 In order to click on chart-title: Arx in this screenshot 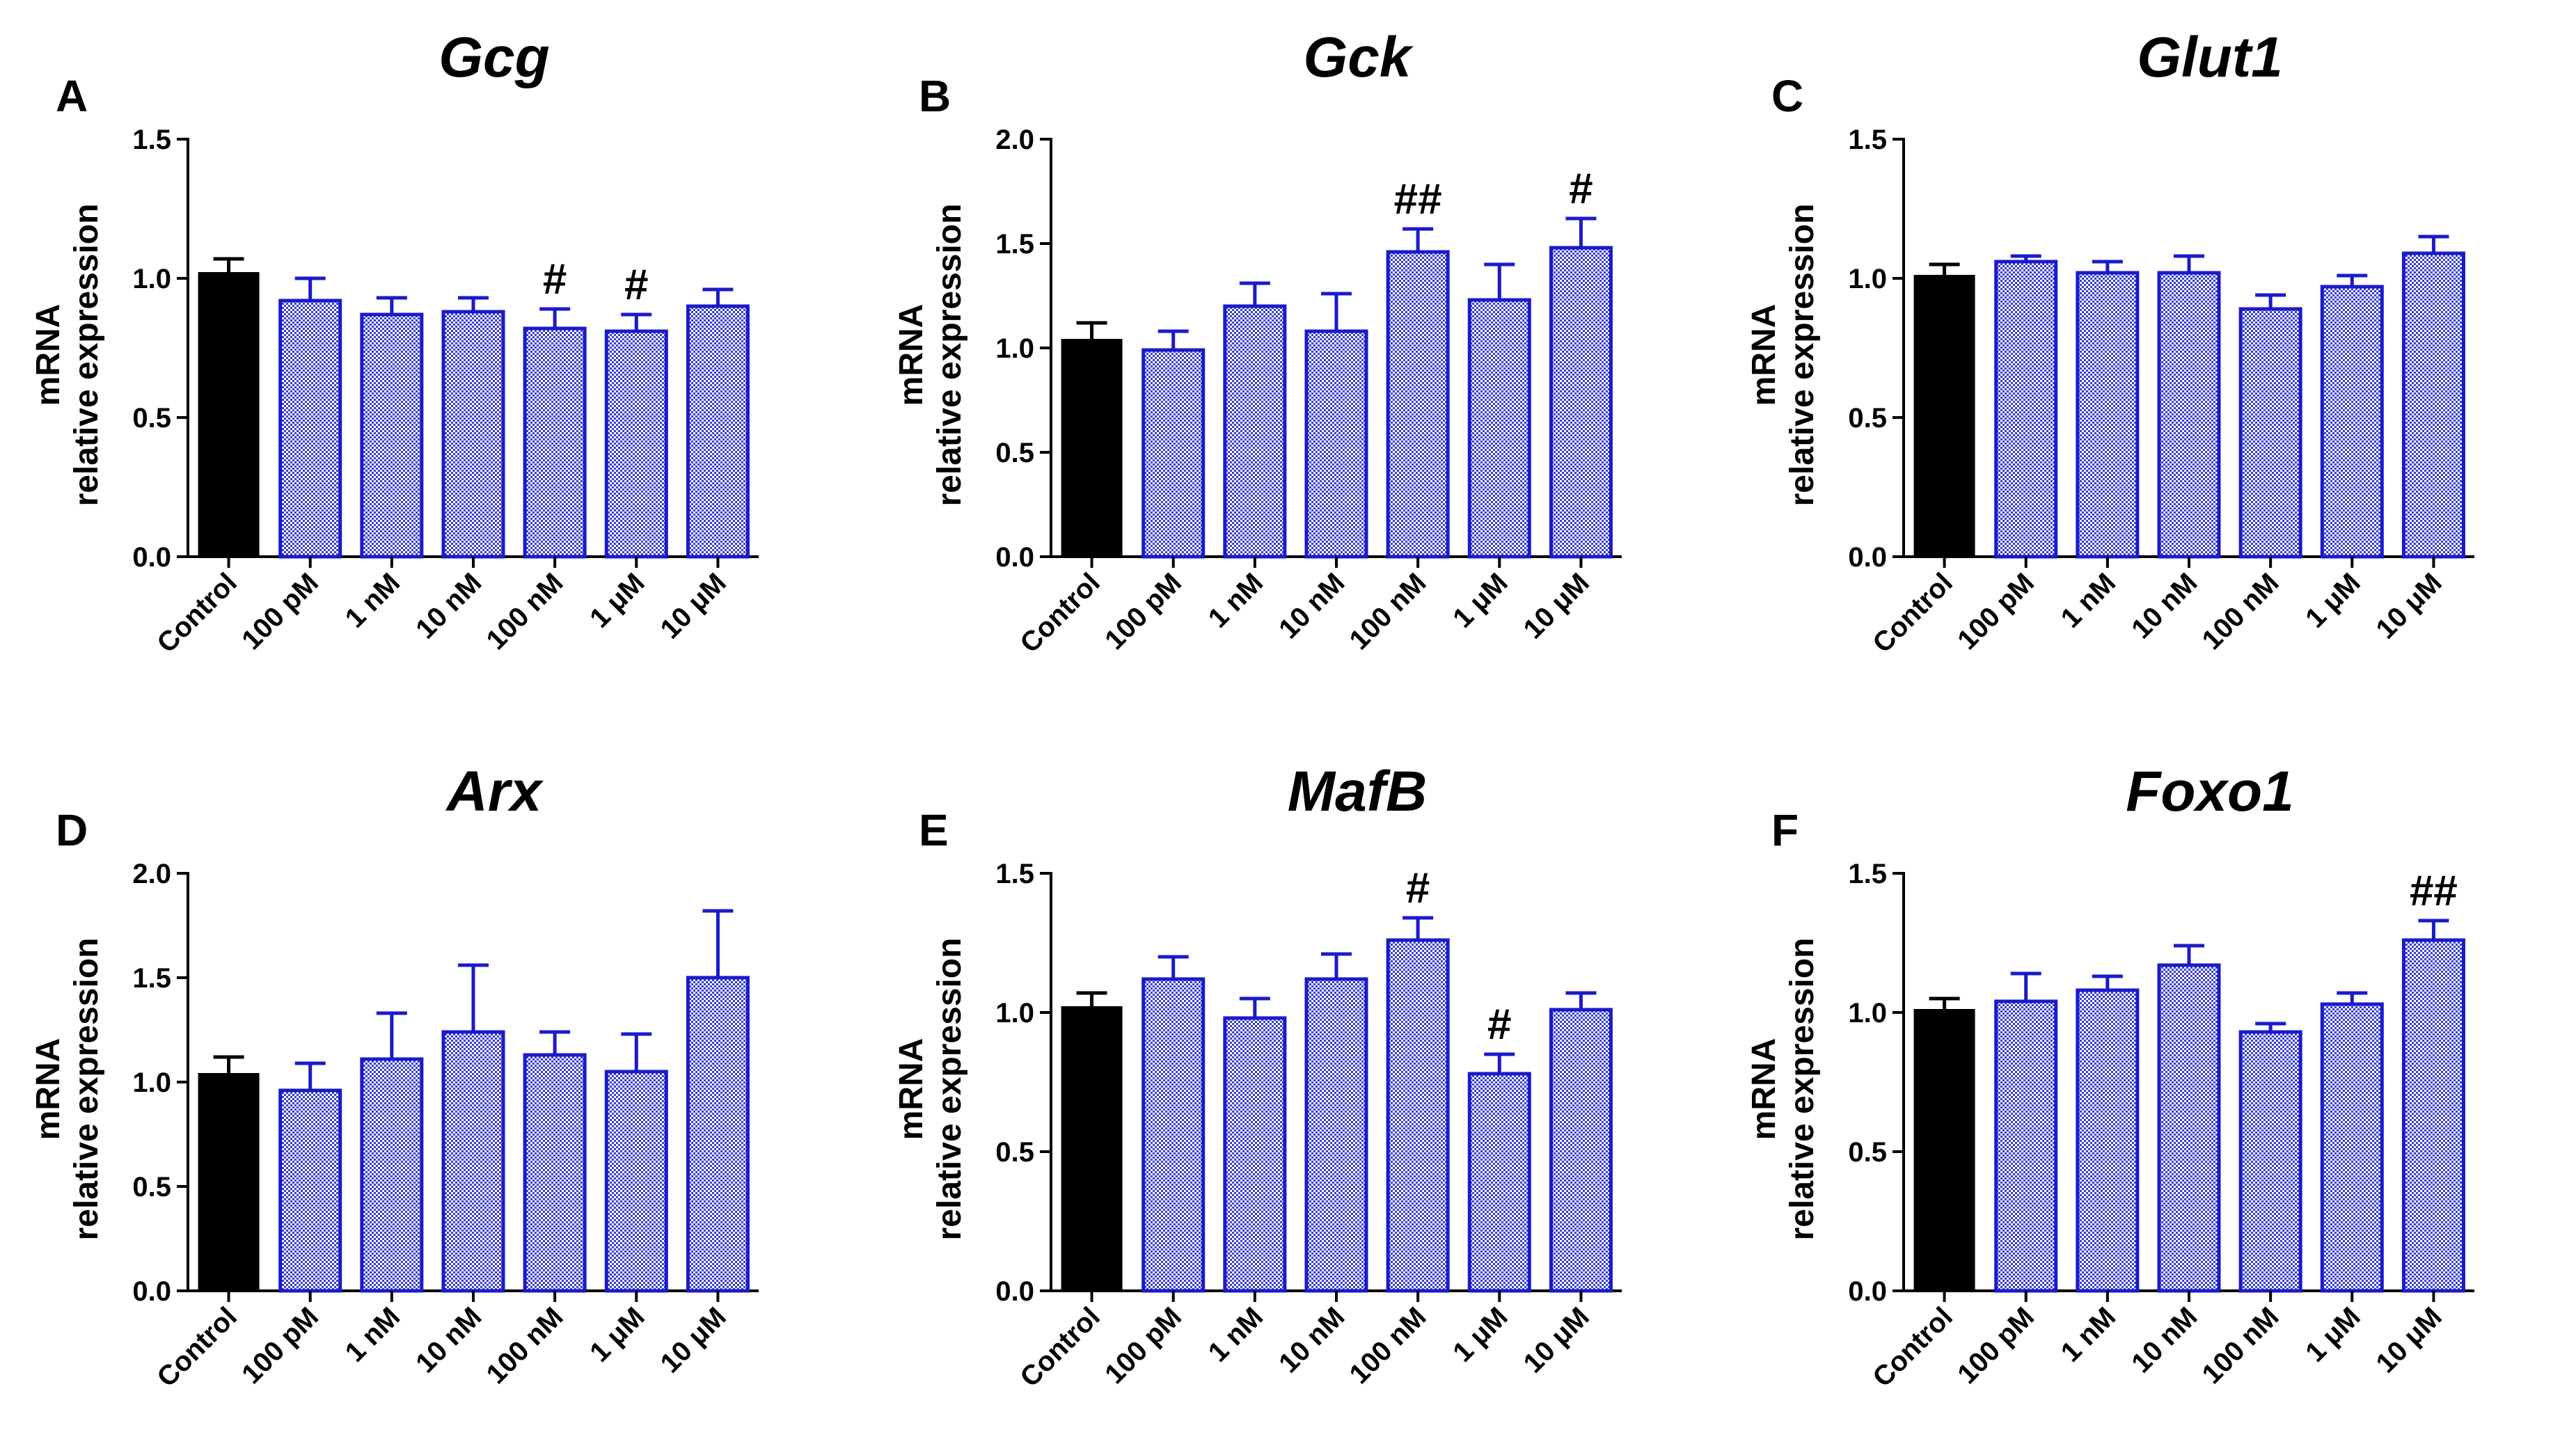, I will do `click(494, 792)`.